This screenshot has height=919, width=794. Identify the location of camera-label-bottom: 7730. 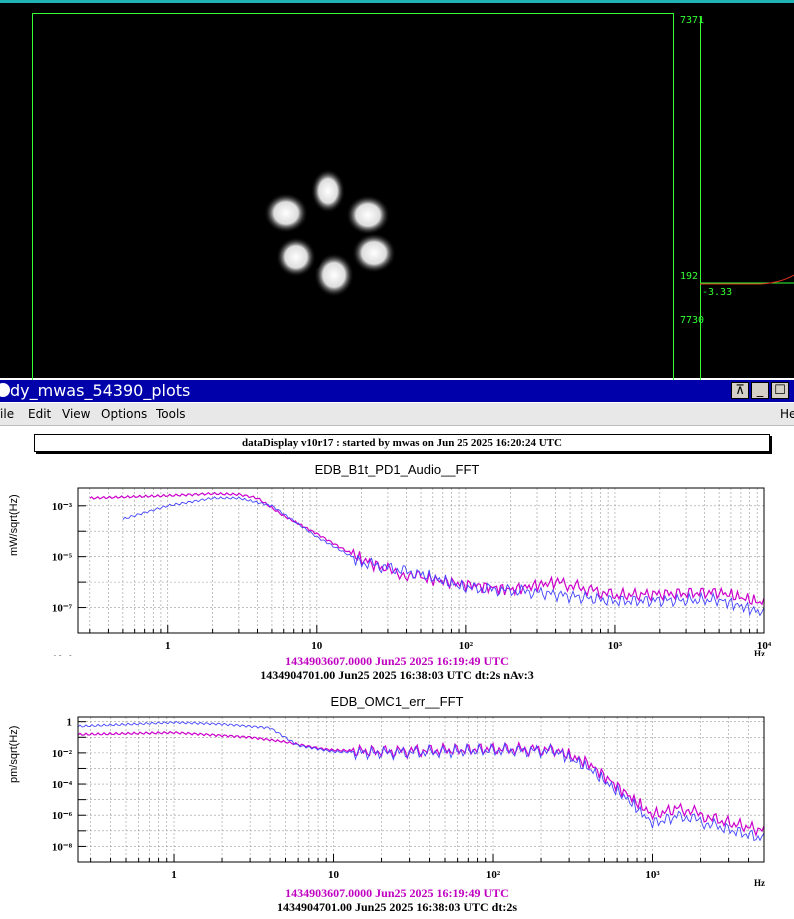
(692, 320).